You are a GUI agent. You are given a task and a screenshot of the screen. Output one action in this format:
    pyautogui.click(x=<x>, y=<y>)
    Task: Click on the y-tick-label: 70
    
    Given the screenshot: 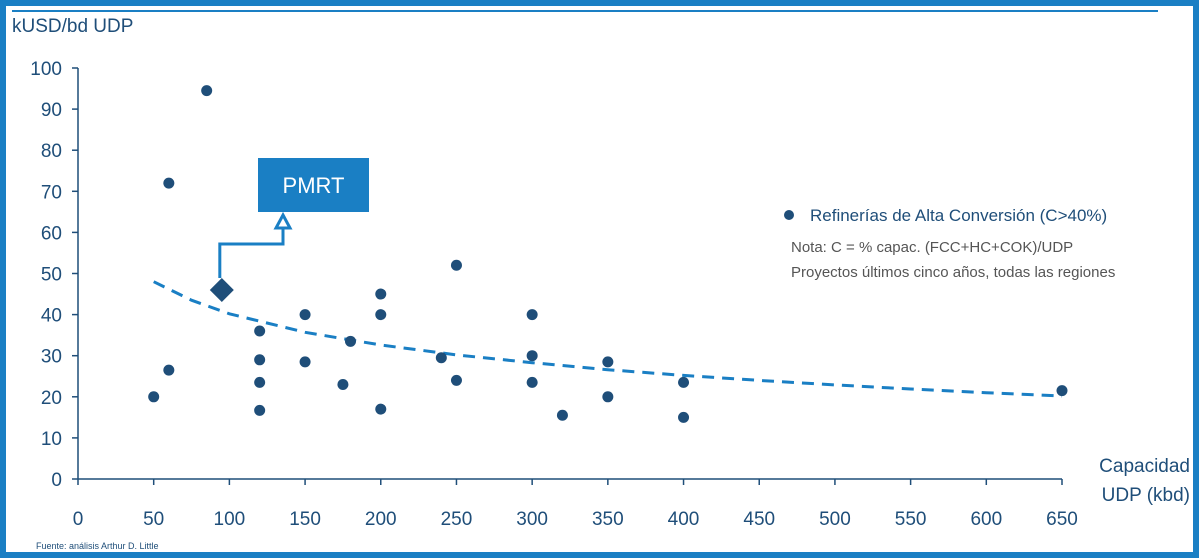 What is the action you would take?
    pyautogui.click(x=51, y=192)
    